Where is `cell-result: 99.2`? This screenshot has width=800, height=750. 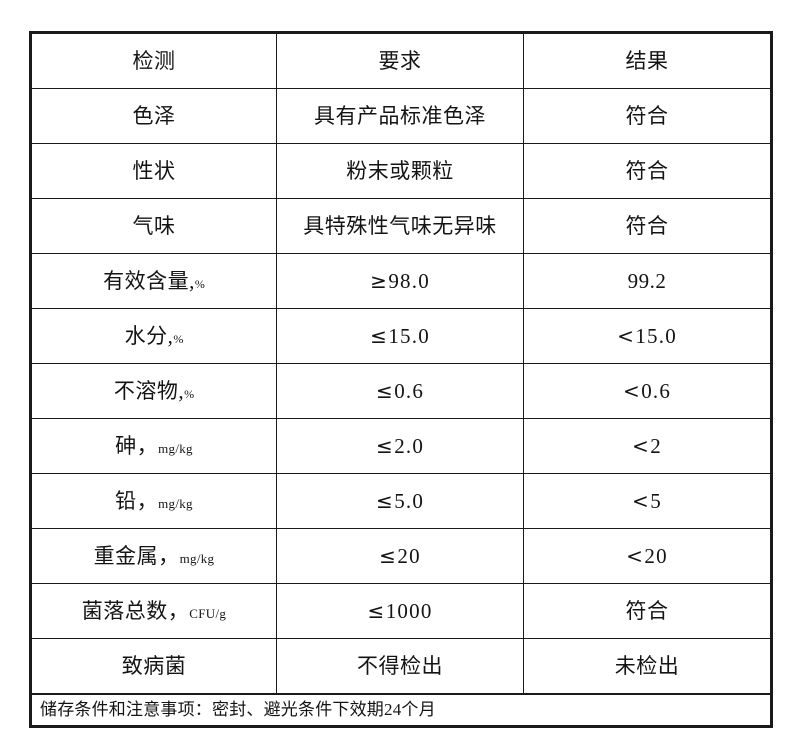
cell-result: 99.2 is located at coordinates (648, 281).